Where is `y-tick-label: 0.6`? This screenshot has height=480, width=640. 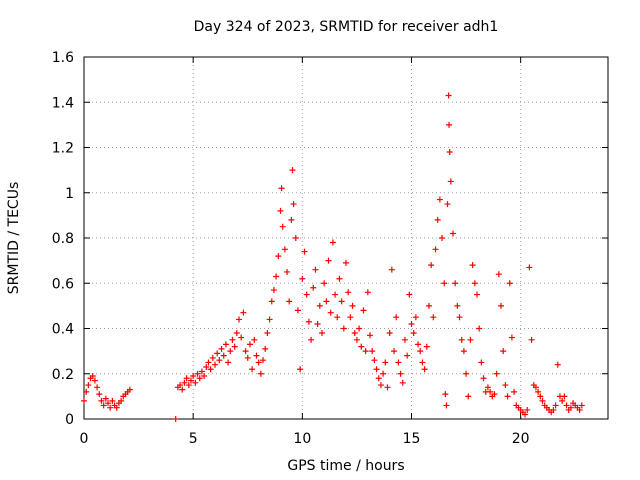 y-tick-label: 0.6 is located at coordinates (63, 284).